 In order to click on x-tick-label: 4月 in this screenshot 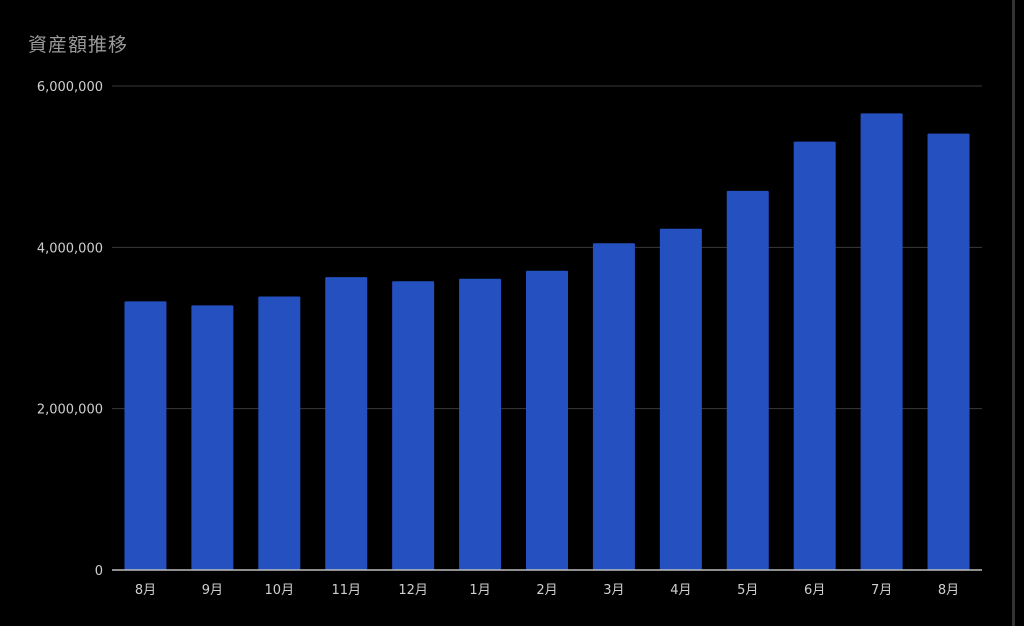, I will do `click(680, 590)`.